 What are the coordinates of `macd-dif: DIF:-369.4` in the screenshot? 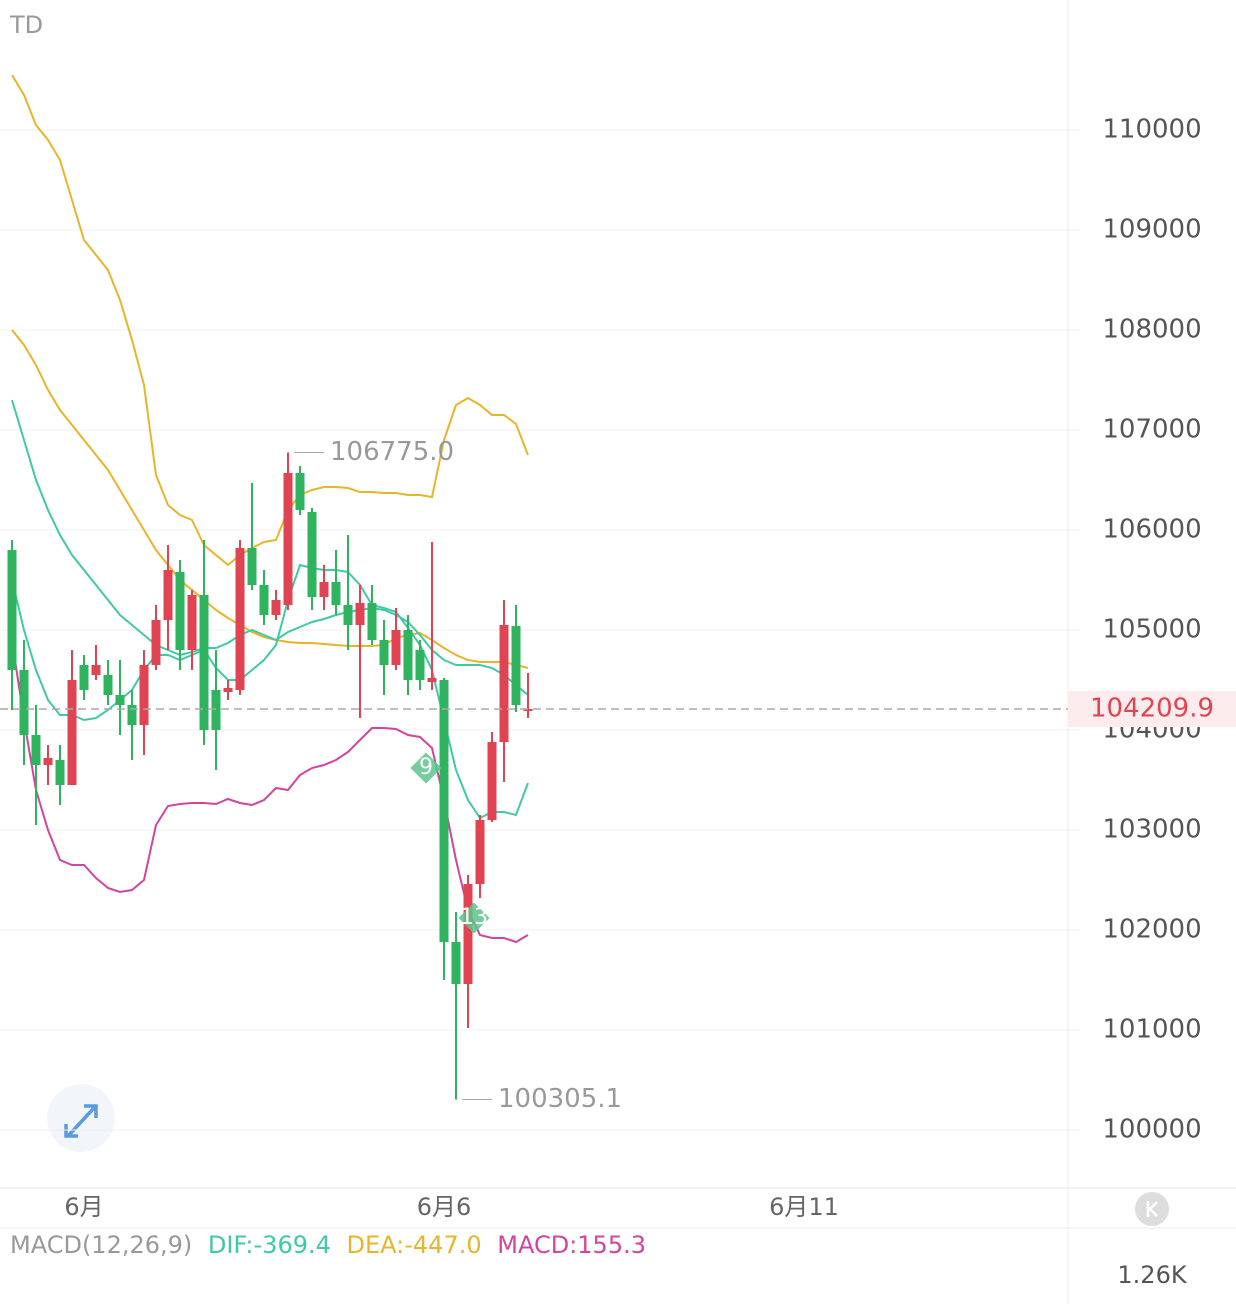 It's located at (269, 1245).